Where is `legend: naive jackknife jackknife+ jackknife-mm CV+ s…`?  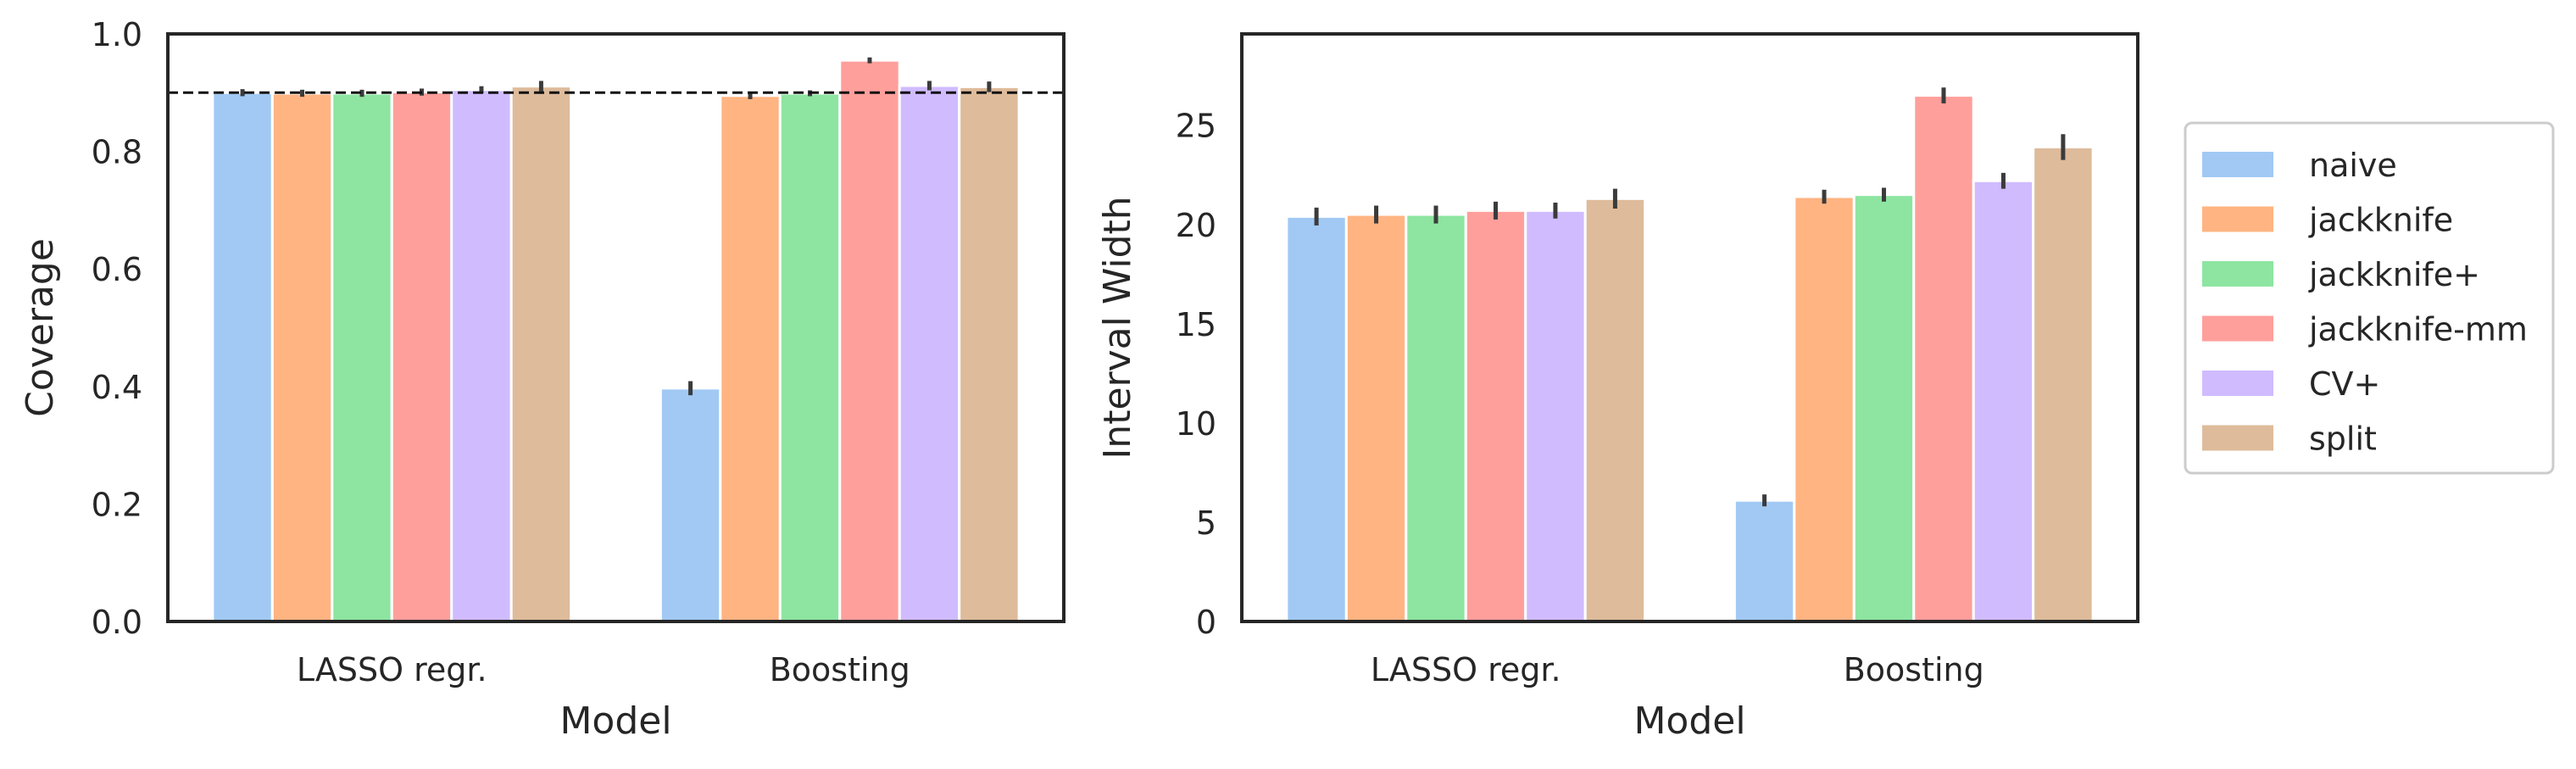
legend: naive jackknife jackknife+ jackknife-mm CV+ s… is located at coordinates (2369, 298).